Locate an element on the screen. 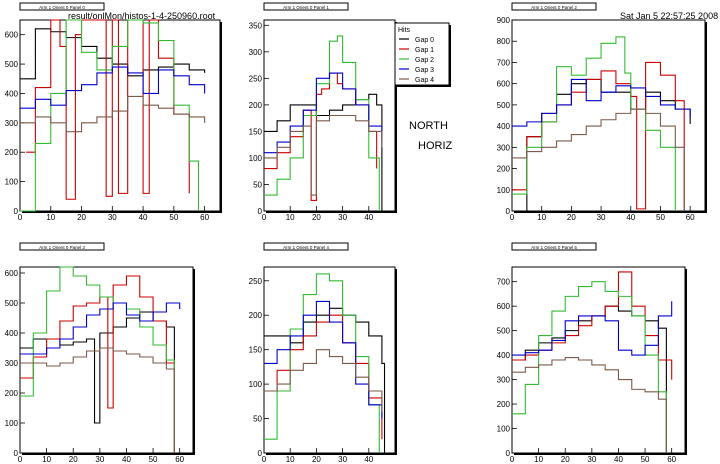  legend-entry: Gap 3 is located at coordinates (424, 70).